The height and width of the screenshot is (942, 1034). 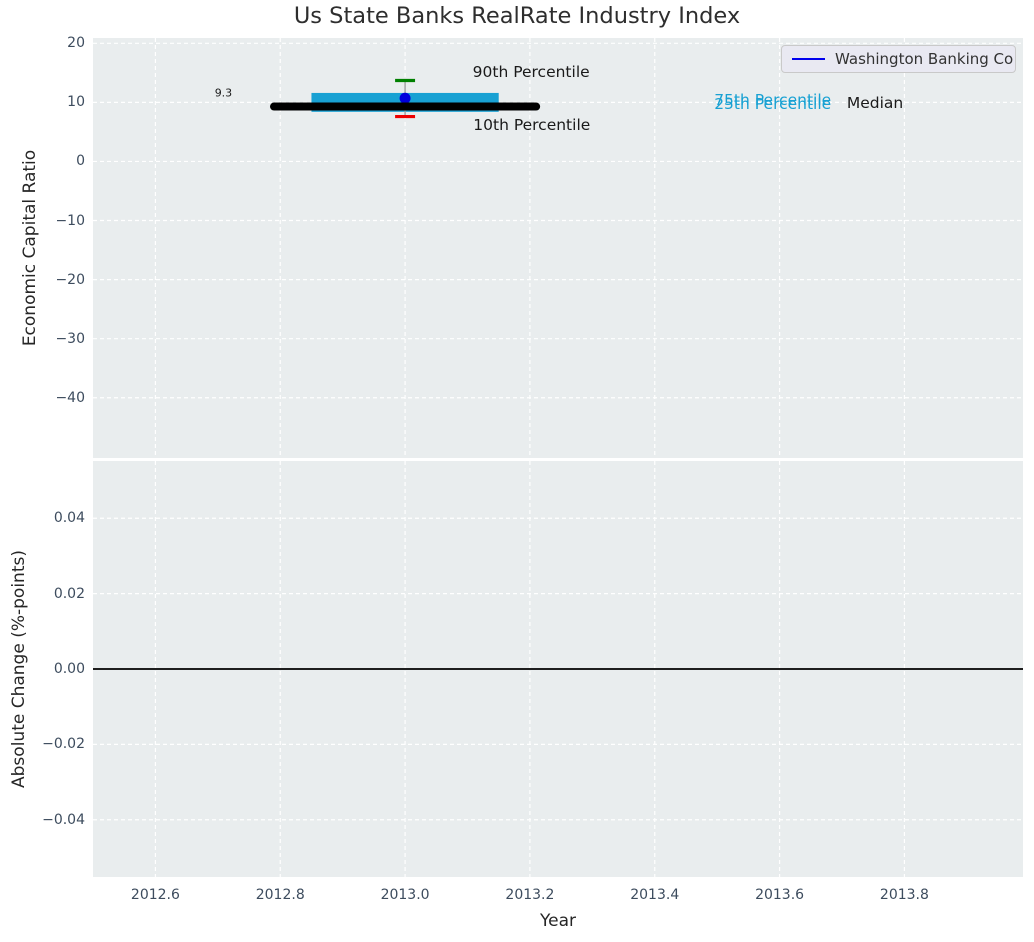 What do you see at coordinates (405, 98) in the screenshot?
I see `company-dot` at bounding box center [405, 98].